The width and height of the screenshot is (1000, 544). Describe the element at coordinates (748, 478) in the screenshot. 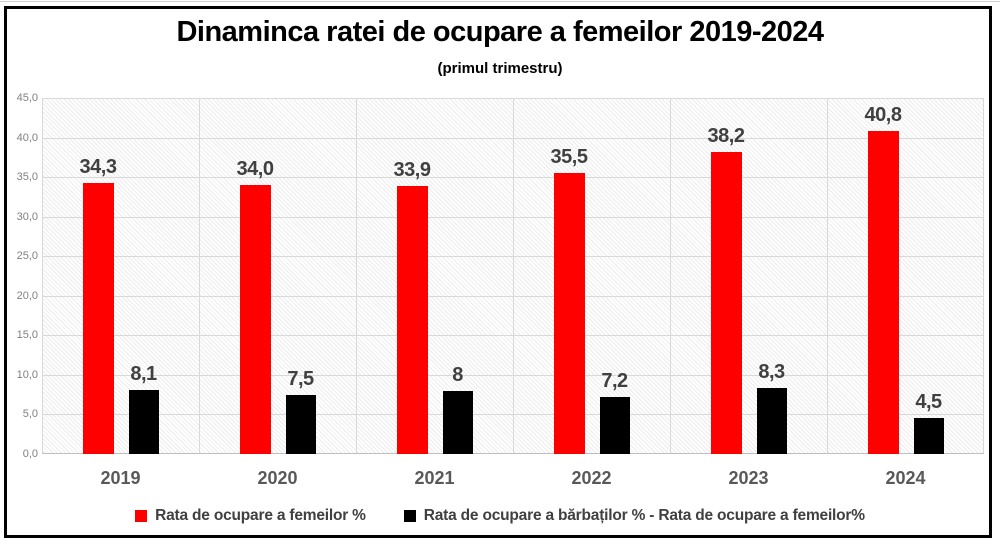

I see `x-category-label: 2023` at that location.